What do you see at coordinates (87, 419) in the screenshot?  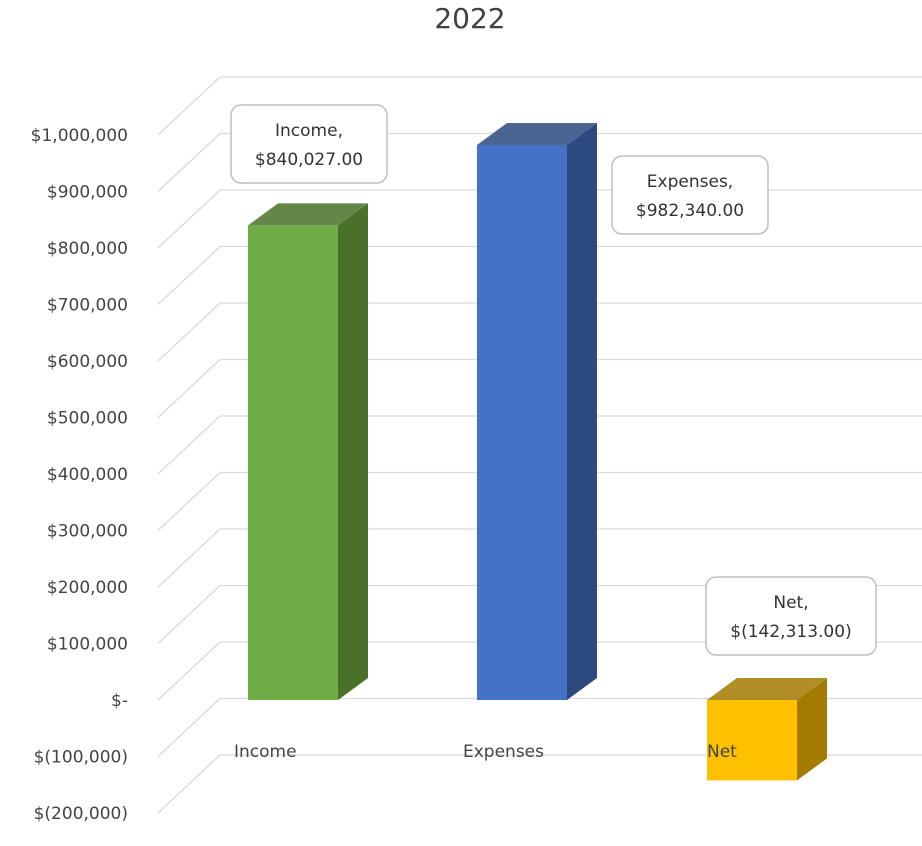 I see `y-tick-label: $500,000` at bounding box center [87, 419].